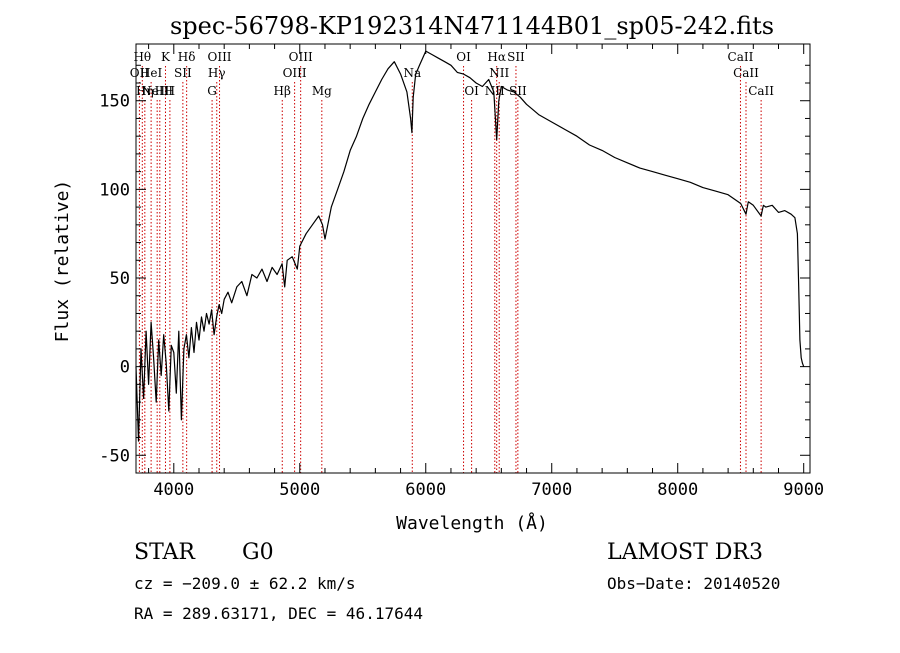 This screenshot has height=653, width=900. Describe the element at coordinates (551, 490) in the screenshot. I see `x-tick-label-3: 7000` at that location.